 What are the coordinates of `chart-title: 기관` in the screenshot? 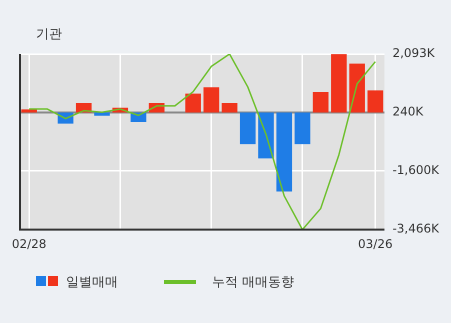 It's located at (49, 34).